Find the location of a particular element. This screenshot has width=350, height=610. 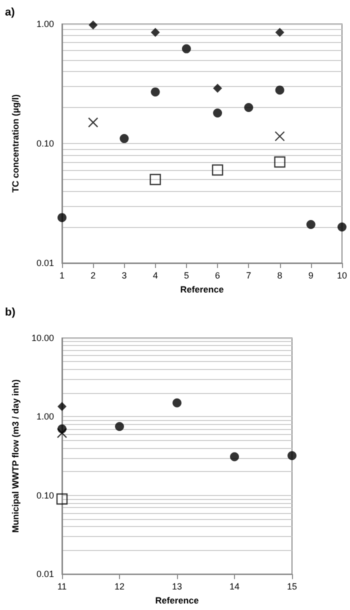

x-tick-label: 8 is located at coordinates (279, 275).